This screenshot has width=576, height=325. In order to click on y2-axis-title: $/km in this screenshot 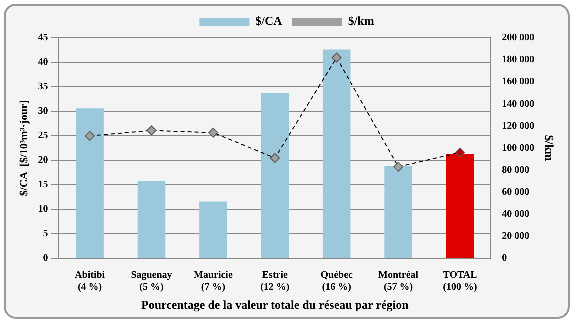, I will do `click(549, 148)`.